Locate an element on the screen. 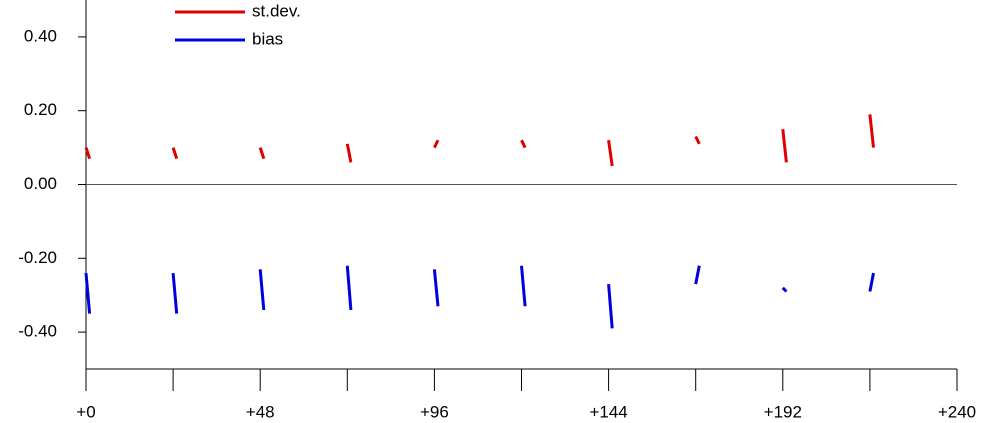  x-tick-label: +144 is located at coordinates (608, 411).